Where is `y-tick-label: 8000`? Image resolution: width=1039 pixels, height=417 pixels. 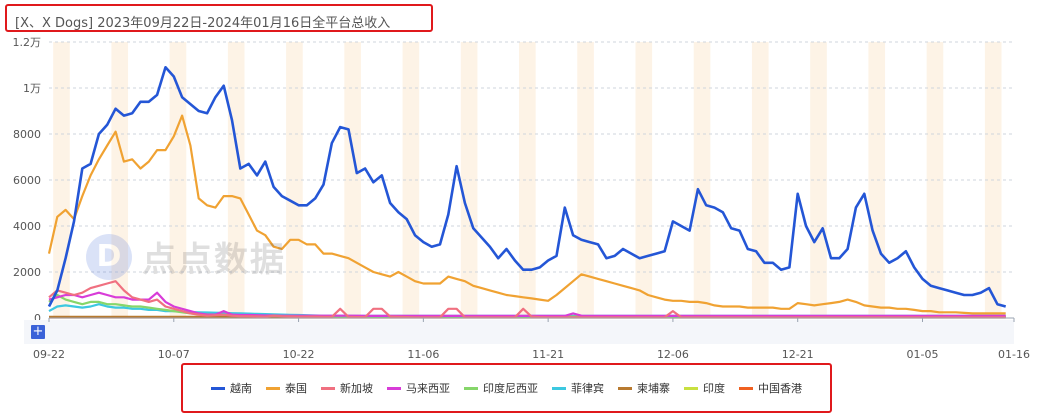 y-tick-label: 8000 is located at coordinates (27, 134).